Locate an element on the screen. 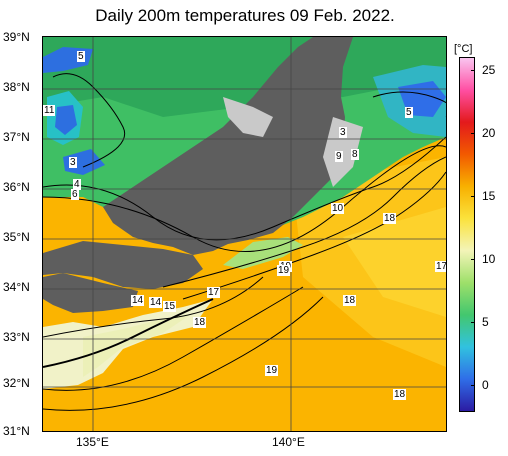 The width and height of the screenshot is (508, 456). map-title: Daily 200m temperatures 09 Feb. 2022. is located at coordinates (245, 15).